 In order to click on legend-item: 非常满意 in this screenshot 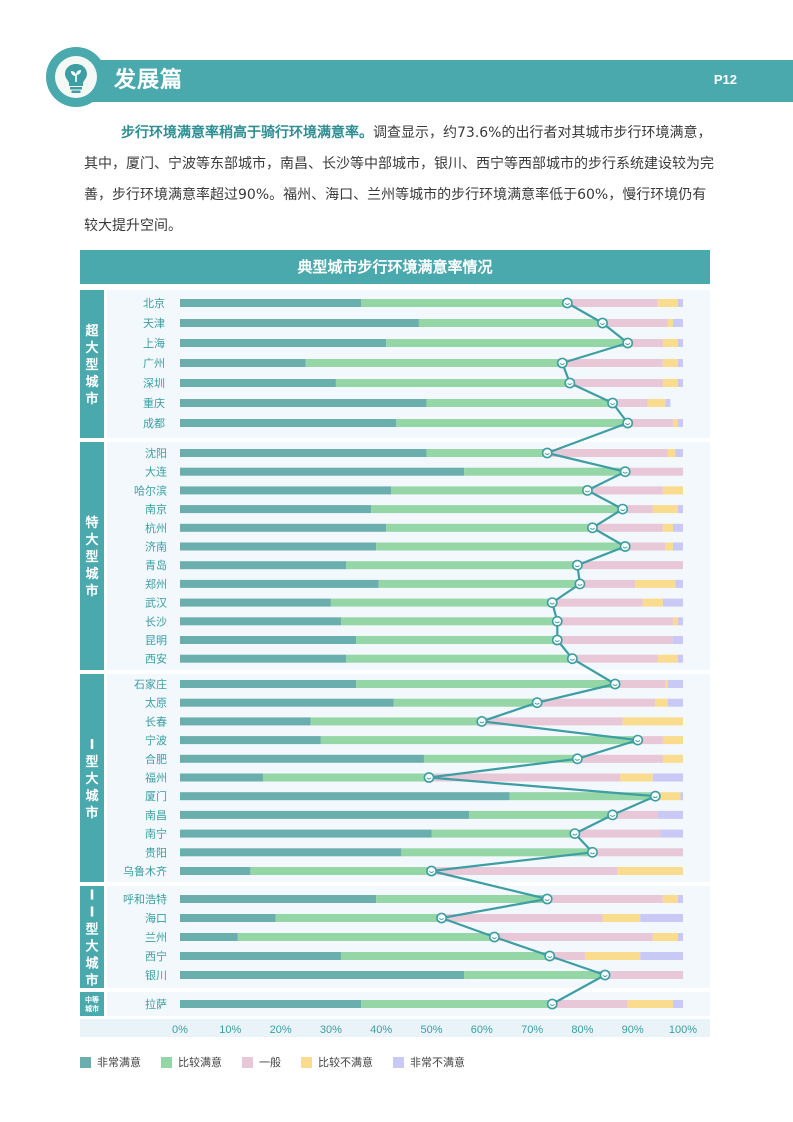, I will do `click(110, 1062)`.